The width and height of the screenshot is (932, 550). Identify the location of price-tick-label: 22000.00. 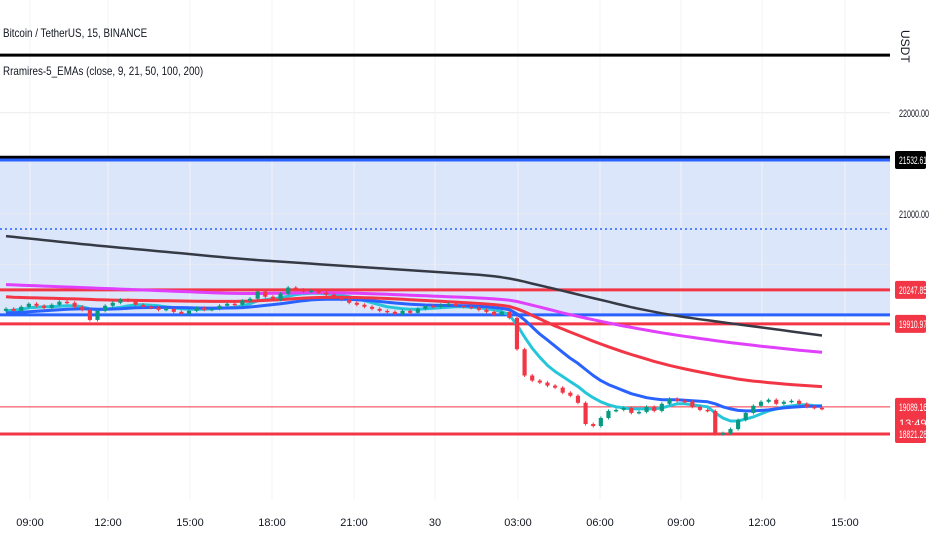
(914, 114).